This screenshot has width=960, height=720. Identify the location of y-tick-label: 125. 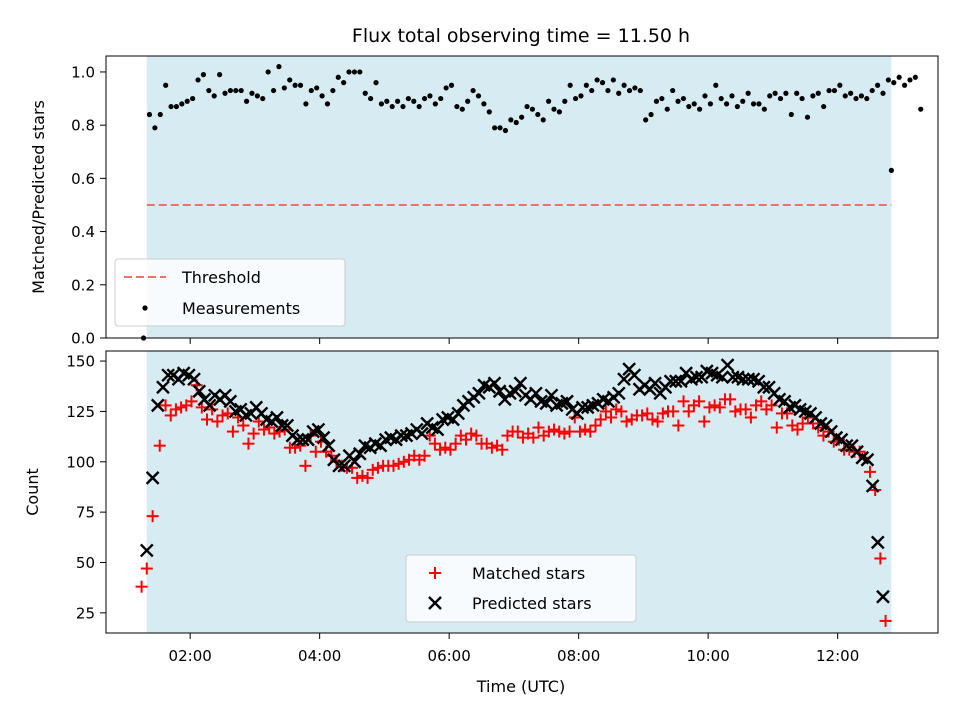
(80, 412).